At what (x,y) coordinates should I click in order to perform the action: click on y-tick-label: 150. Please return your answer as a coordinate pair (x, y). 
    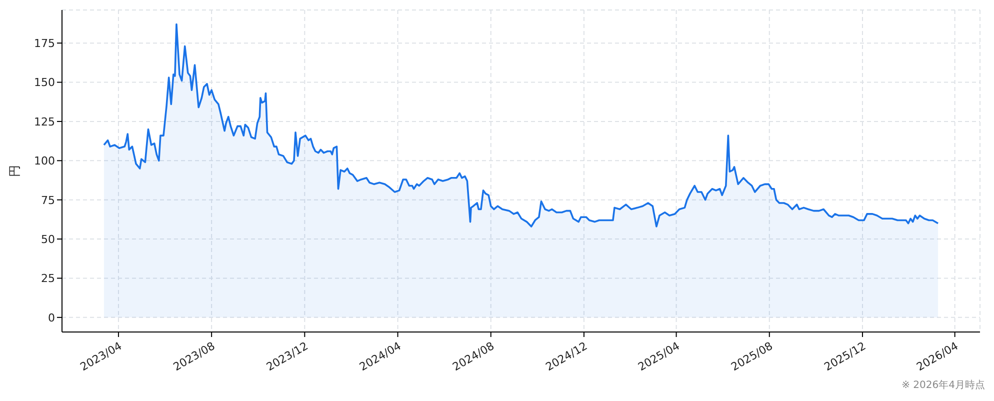
    Looking at the image, I should click on (44, 83).